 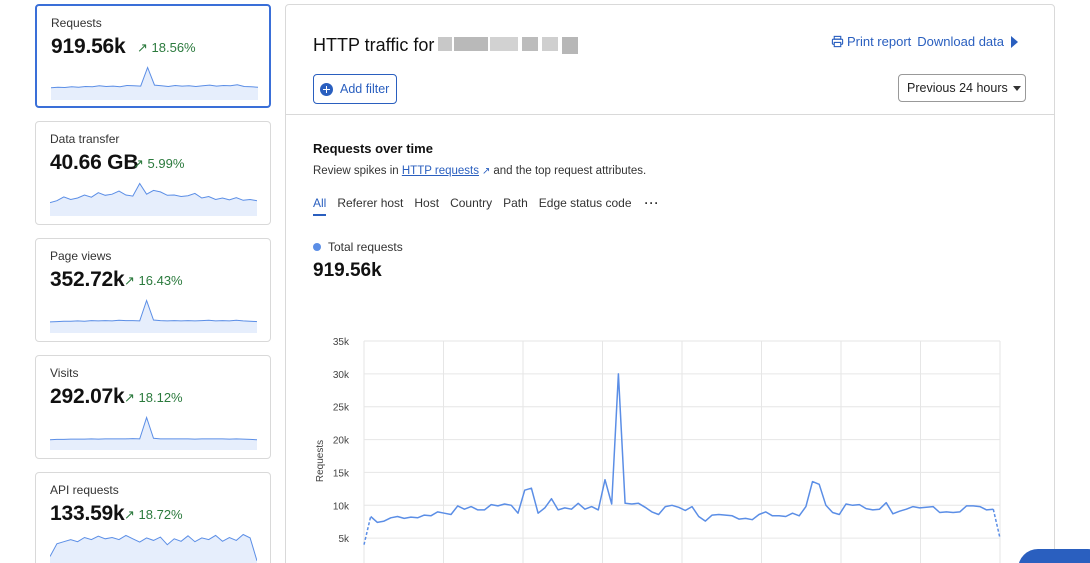 I want to click on metric-card-title: API requests, so click(x=84, y=490).